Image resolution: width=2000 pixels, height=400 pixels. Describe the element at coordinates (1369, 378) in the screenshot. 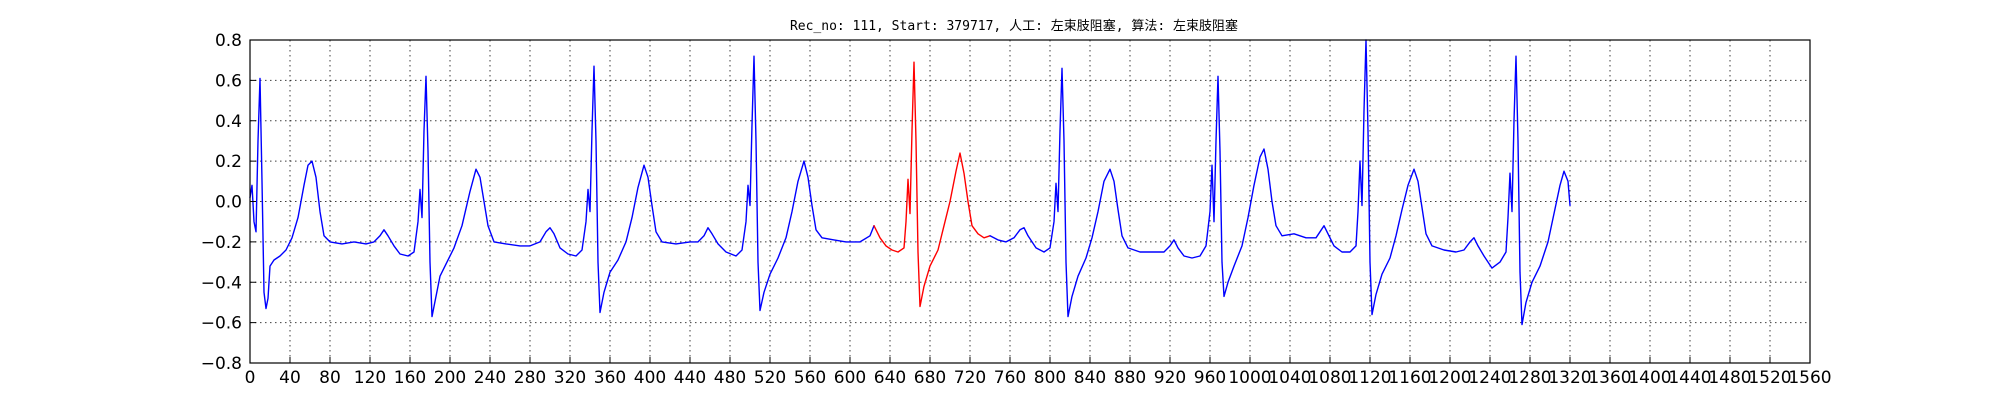

I see `x-tick-label: 1120` at that location.